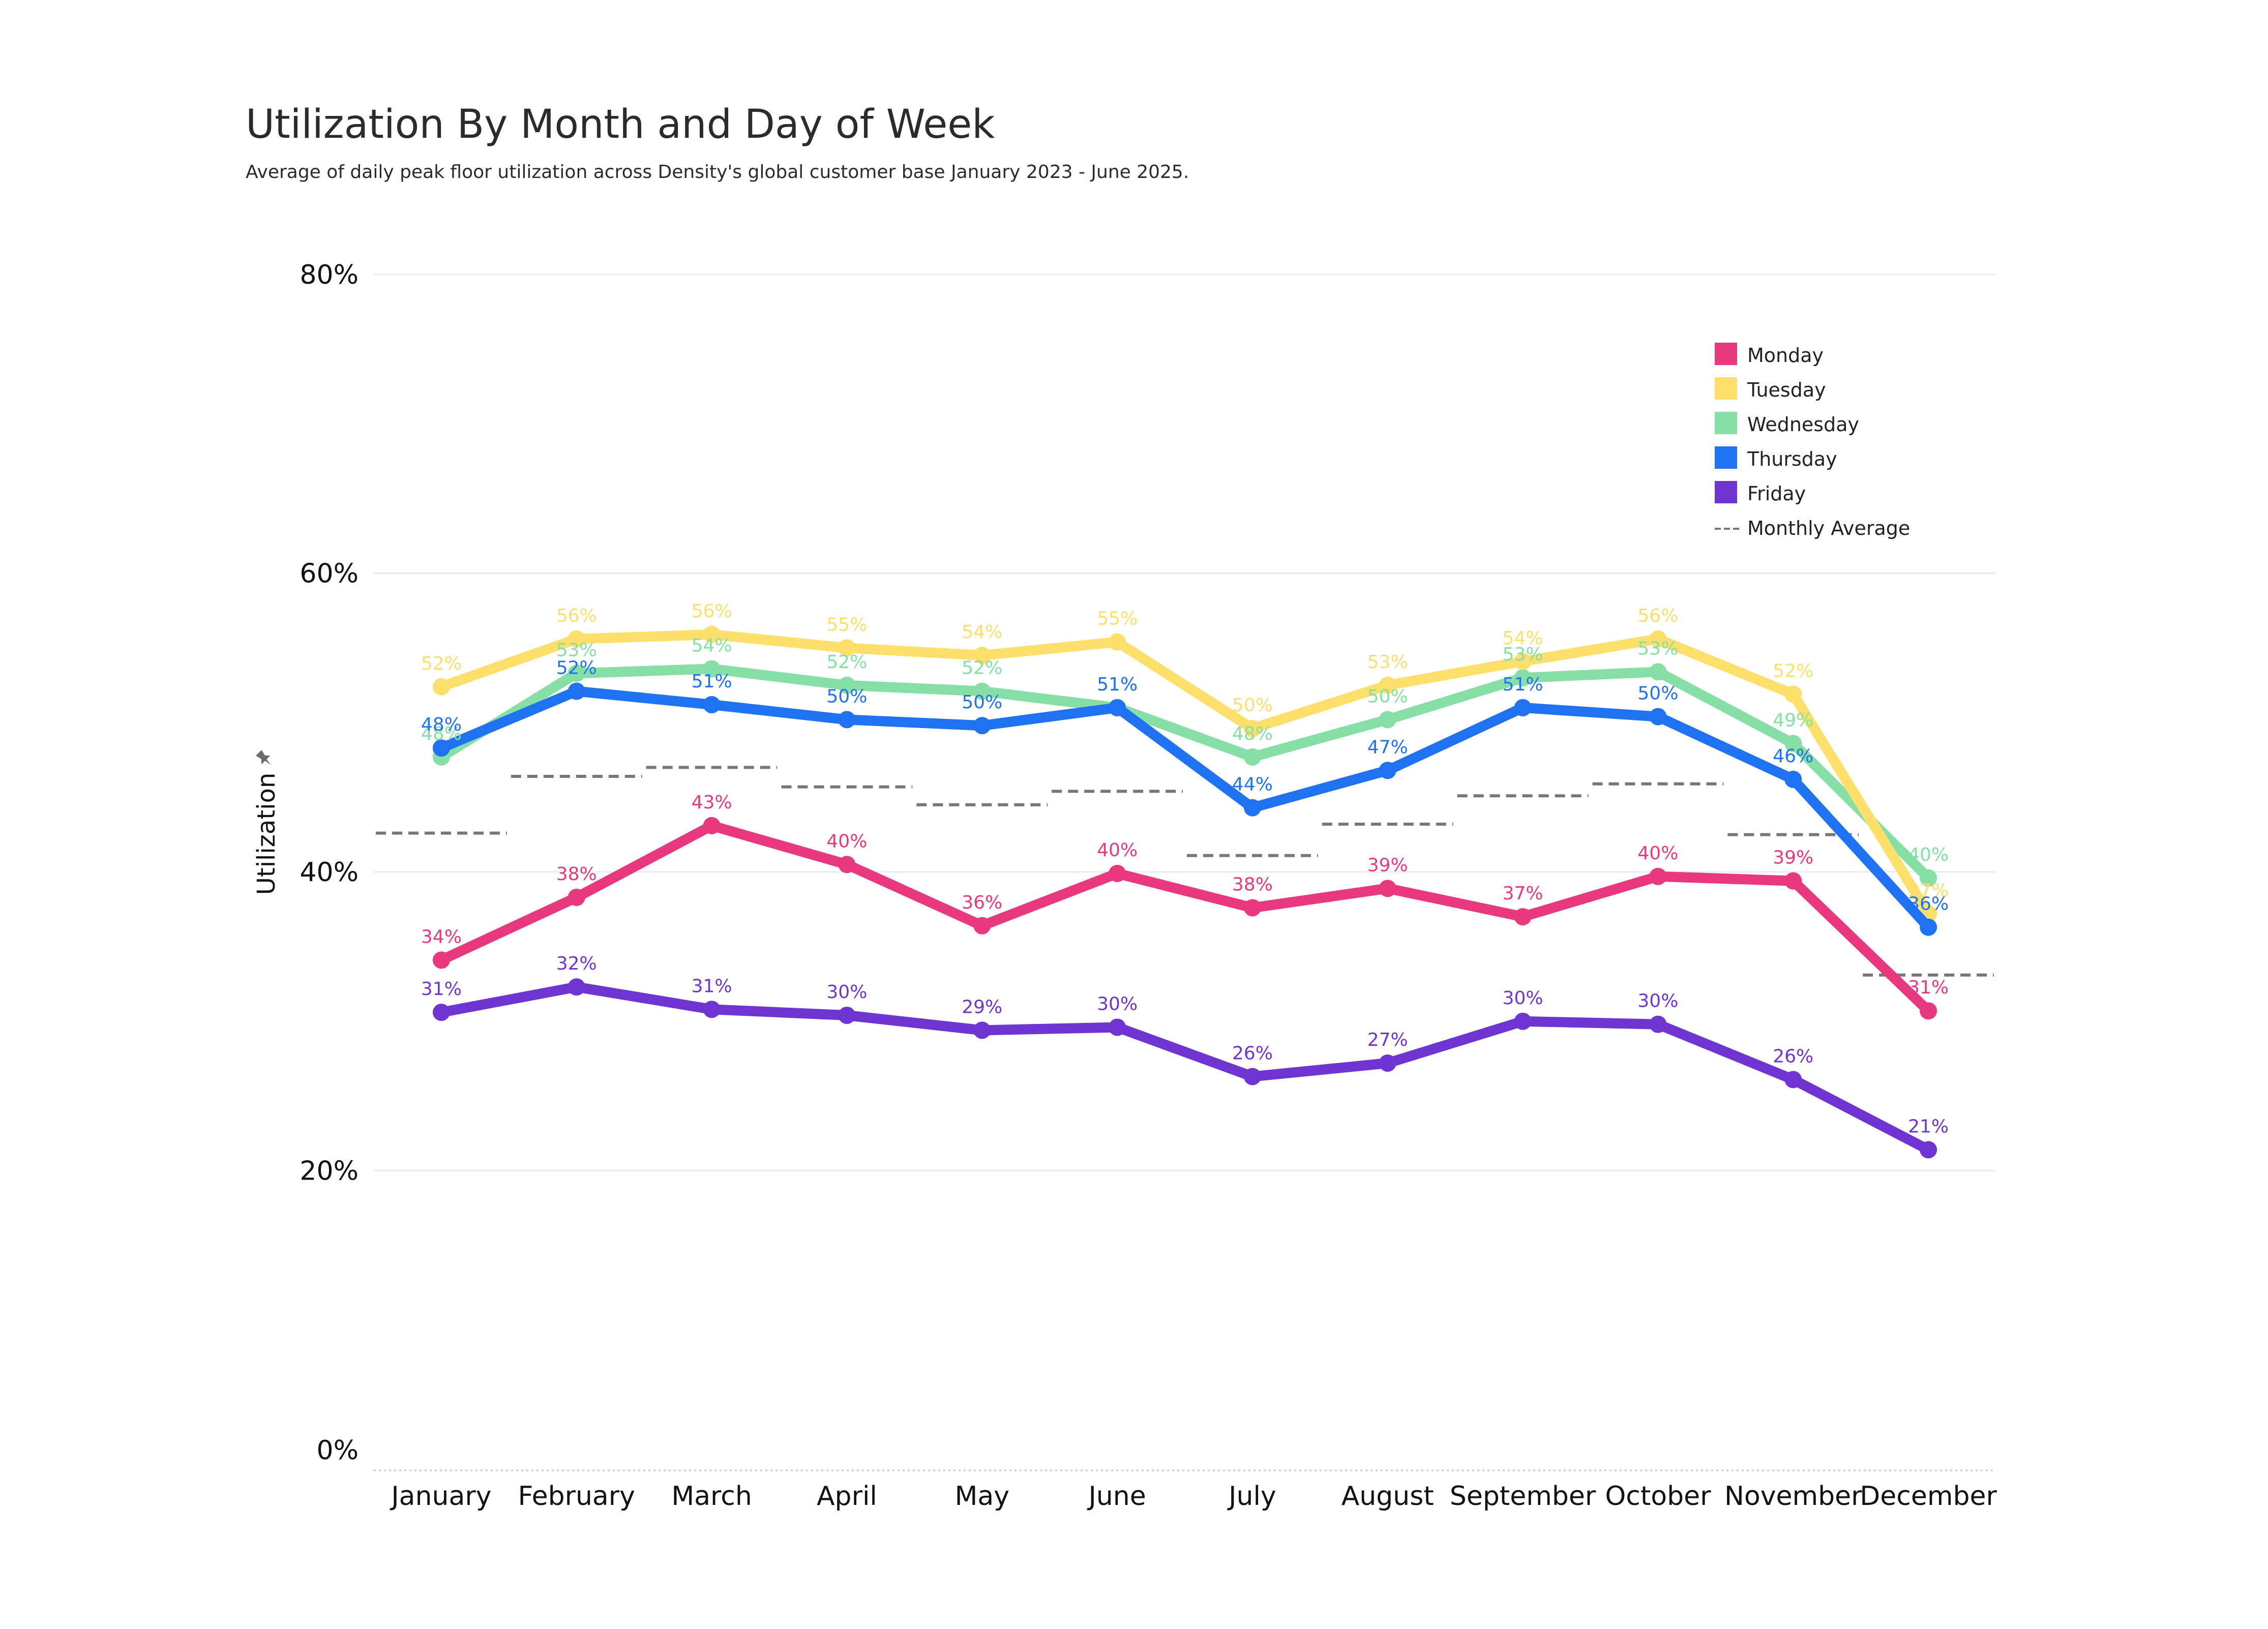  What do you see at coordinates (1523, 1496) in the screenshot?
I see `x-tick-label: September` at bounding box center [1523, 1496].